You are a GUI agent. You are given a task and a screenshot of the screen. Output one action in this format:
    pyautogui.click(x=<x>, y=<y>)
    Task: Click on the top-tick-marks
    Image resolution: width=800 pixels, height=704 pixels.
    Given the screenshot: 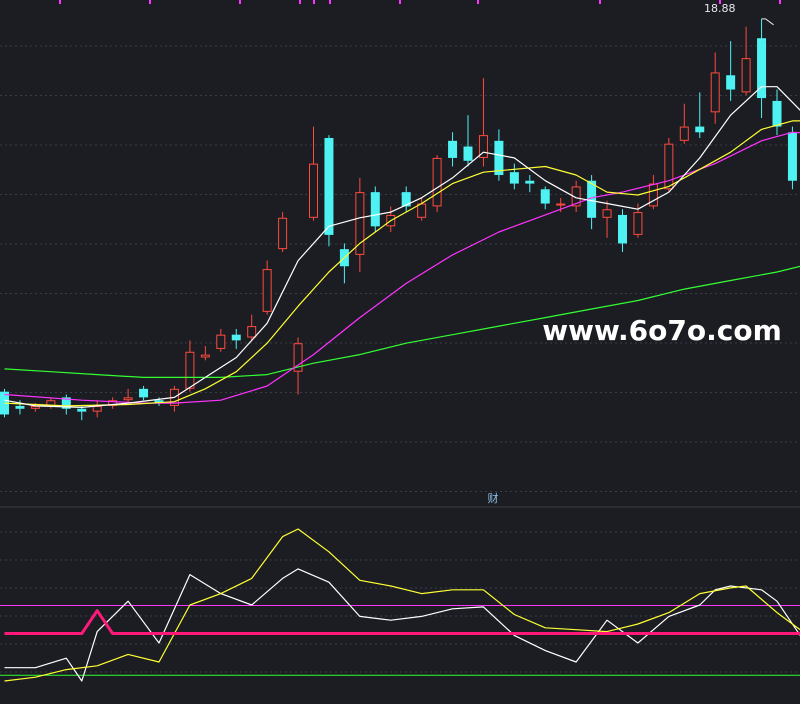 What is the action you would take?
    pyautogui.click(x=420, y=2)
    